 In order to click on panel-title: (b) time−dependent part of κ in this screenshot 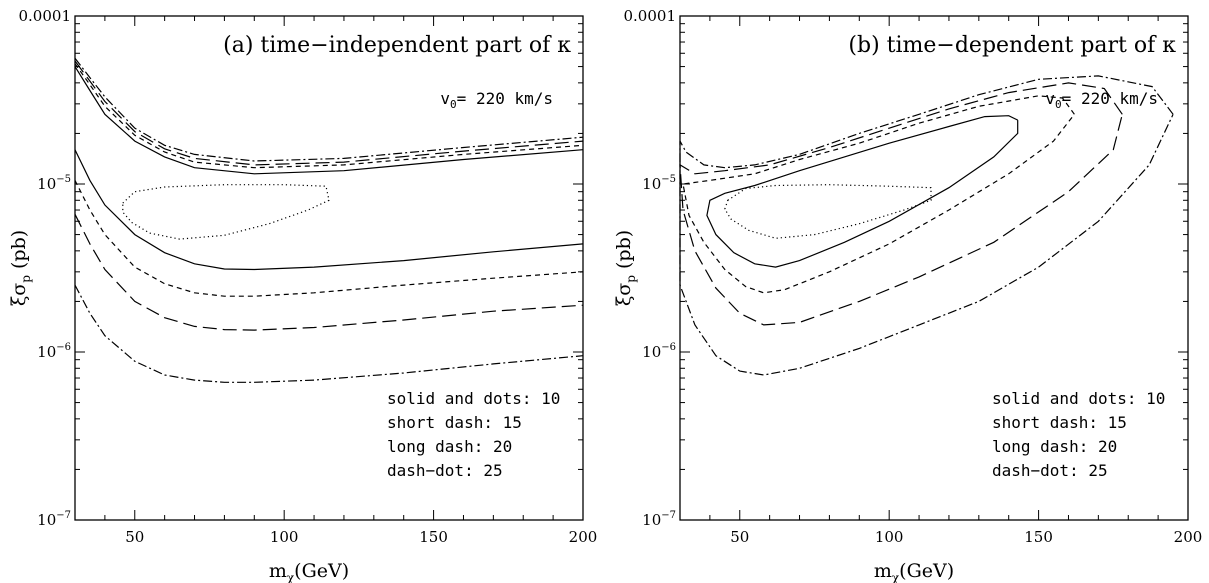, I will do `click(1012, 45)`.